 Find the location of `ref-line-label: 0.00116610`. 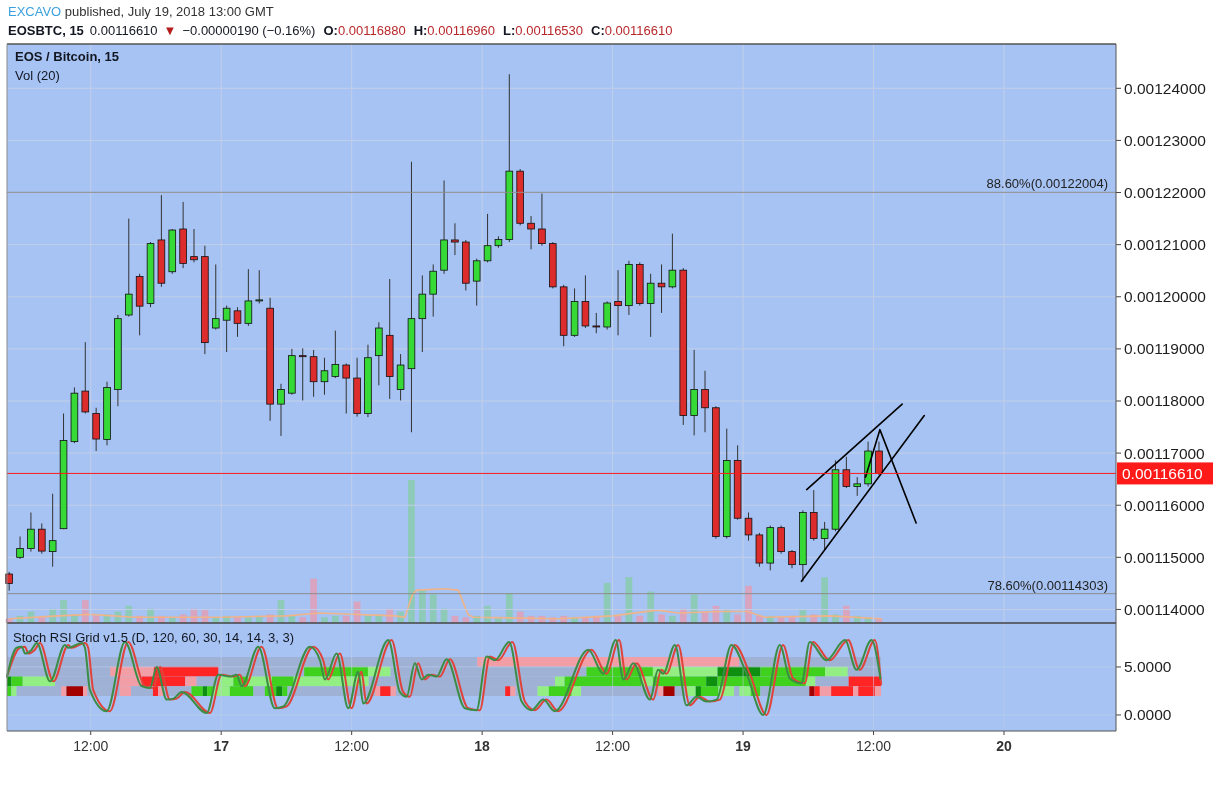

ref-line-label: 0.00116610 is located at coordinates (1163, 473).